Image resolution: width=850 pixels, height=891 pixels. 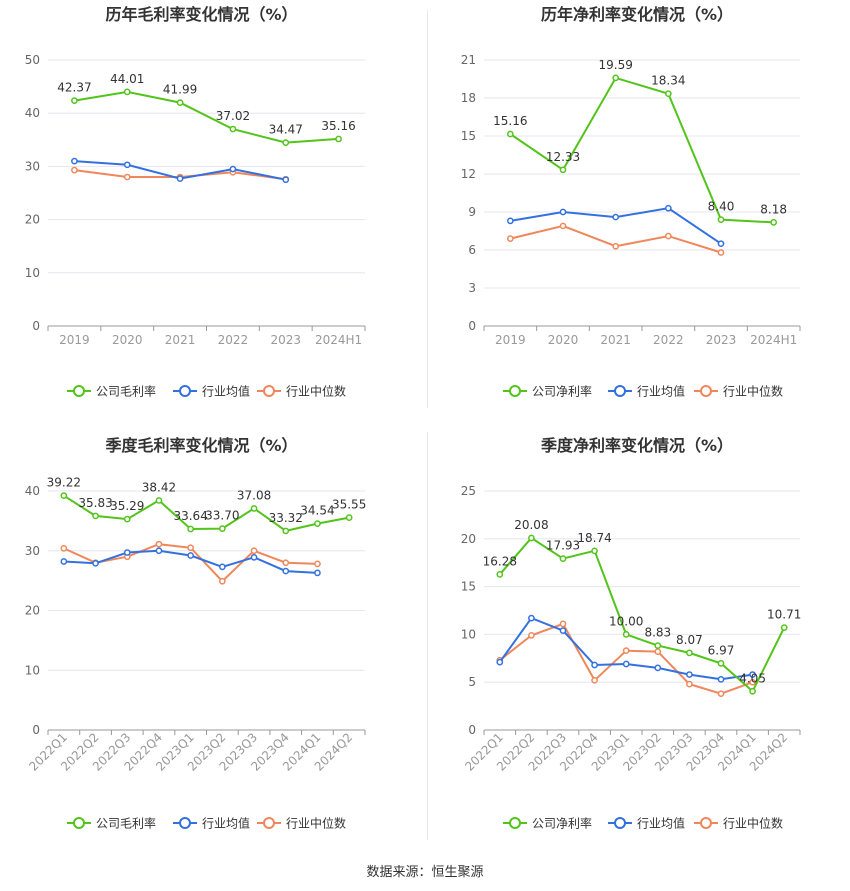 I want to click on data-label: 8.18, so click(x=773, y=209).